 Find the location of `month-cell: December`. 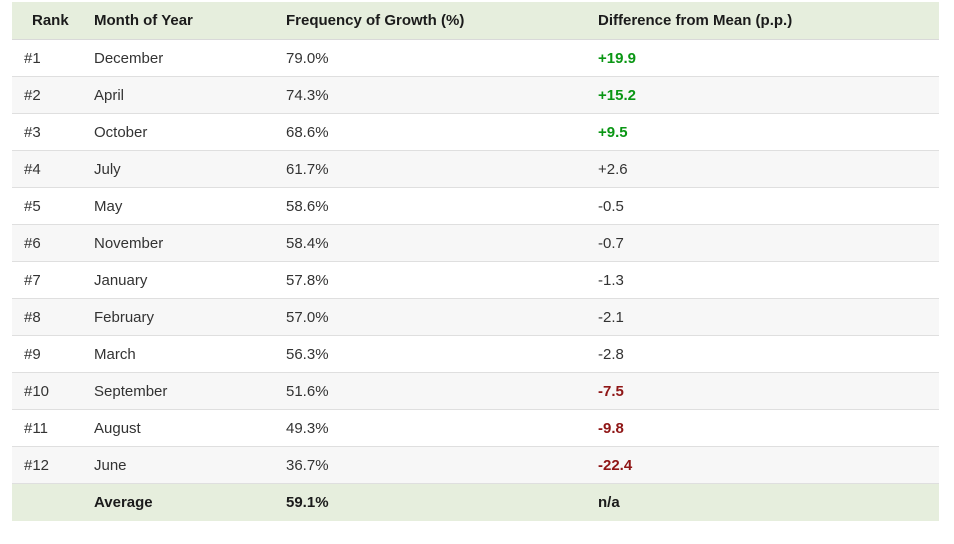

month-cell: December is located at coordinates (178, 58).